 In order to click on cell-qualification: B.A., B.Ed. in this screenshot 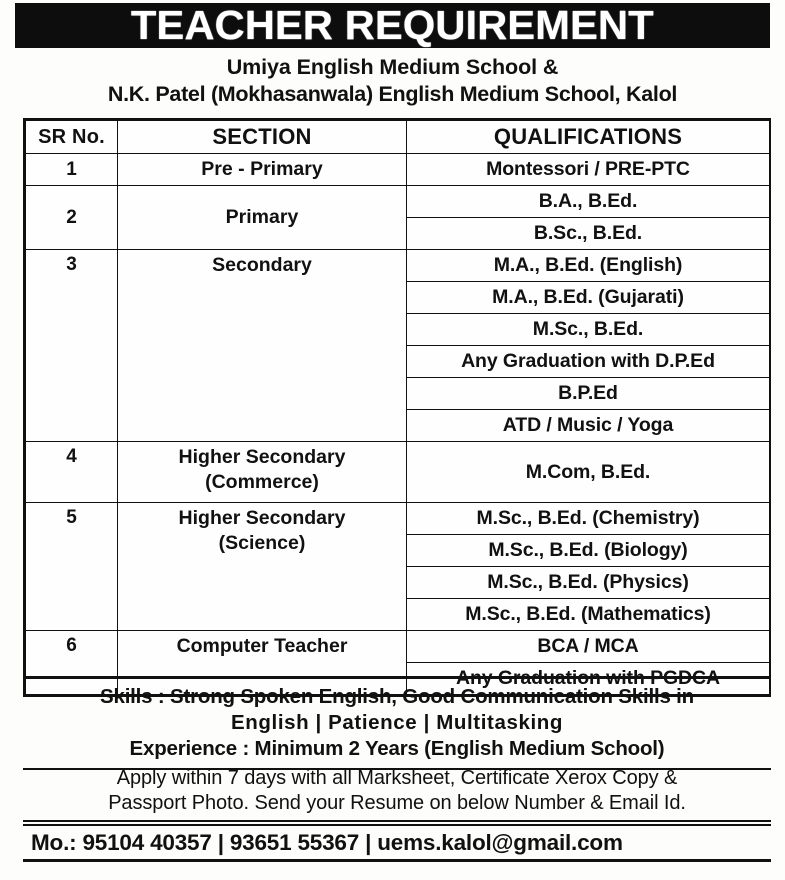, I will do `click(588, 201)`.